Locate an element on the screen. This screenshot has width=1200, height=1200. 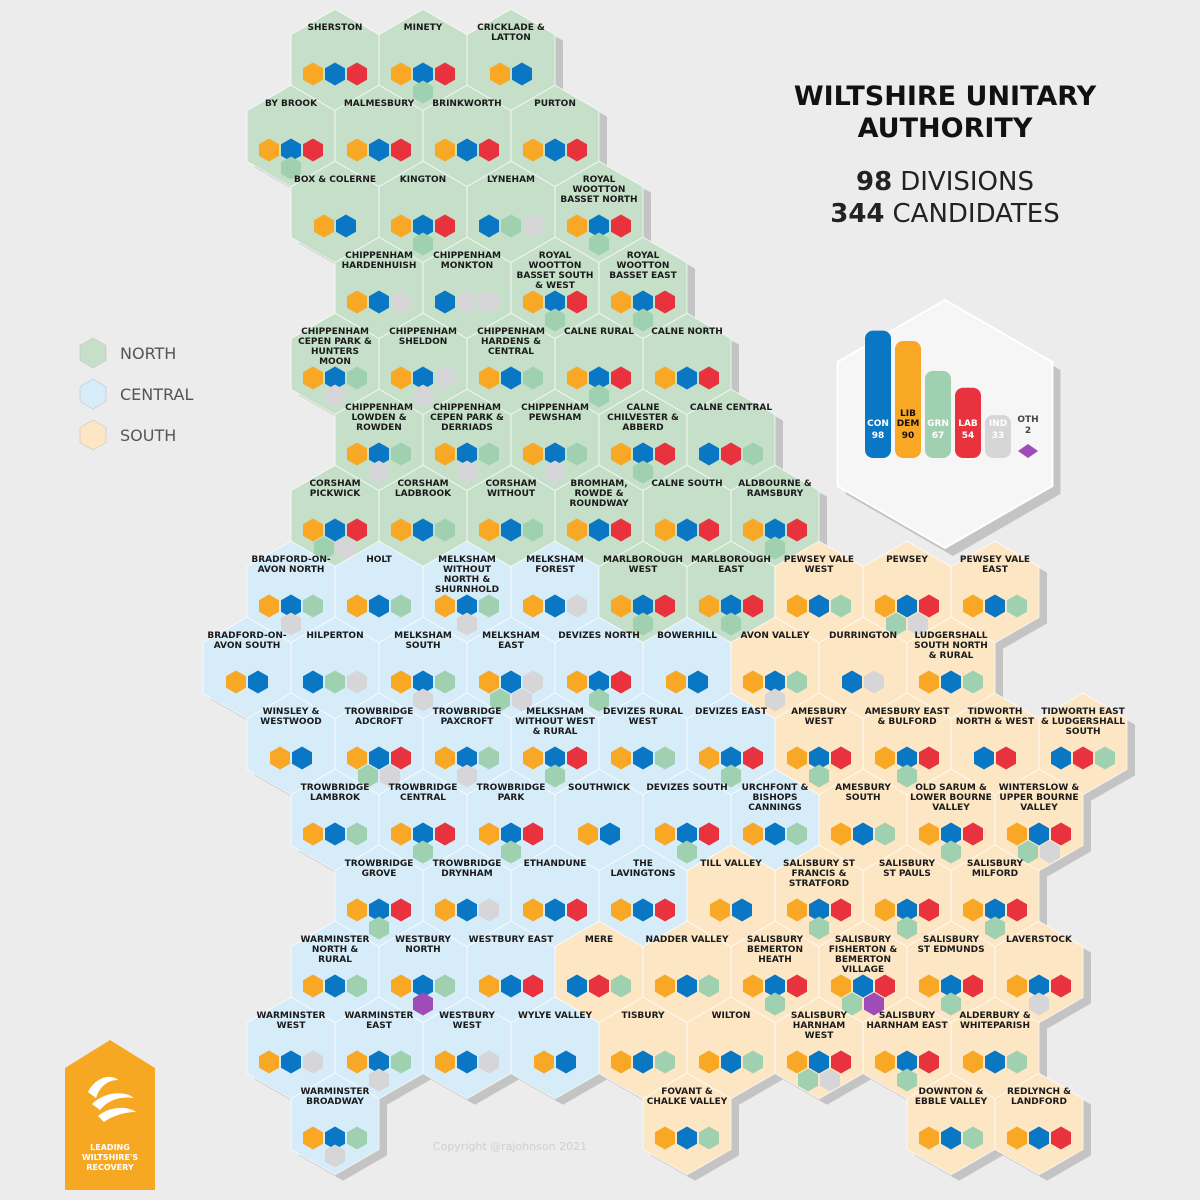
division-name: TROWBRIDGE DRYNHAM is located at coordinates (467, 869).